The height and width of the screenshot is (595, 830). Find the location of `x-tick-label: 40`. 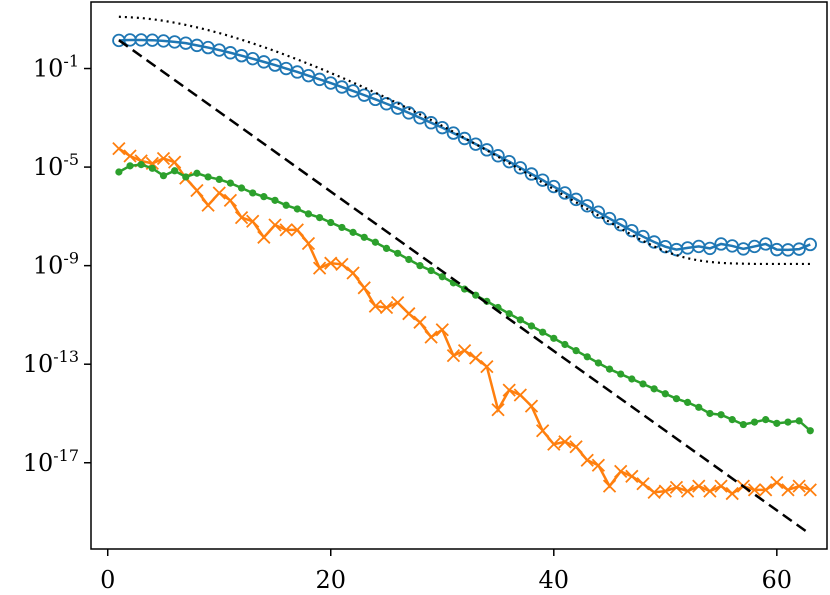

x-tick-label: 40 is located at coordinates (554, 580).